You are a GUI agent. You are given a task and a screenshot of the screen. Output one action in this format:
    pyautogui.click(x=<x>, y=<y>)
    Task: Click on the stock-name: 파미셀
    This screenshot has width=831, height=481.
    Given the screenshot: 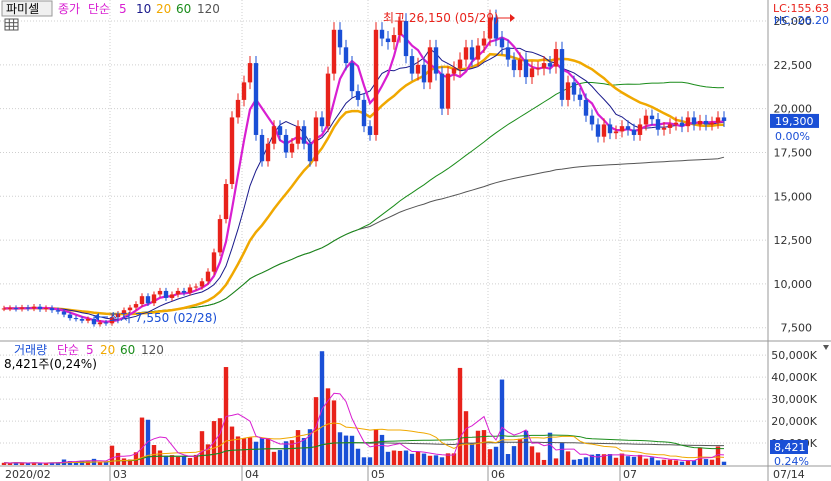 What is the action you would take?
    pyautogui.click(x=22, y=9)
    